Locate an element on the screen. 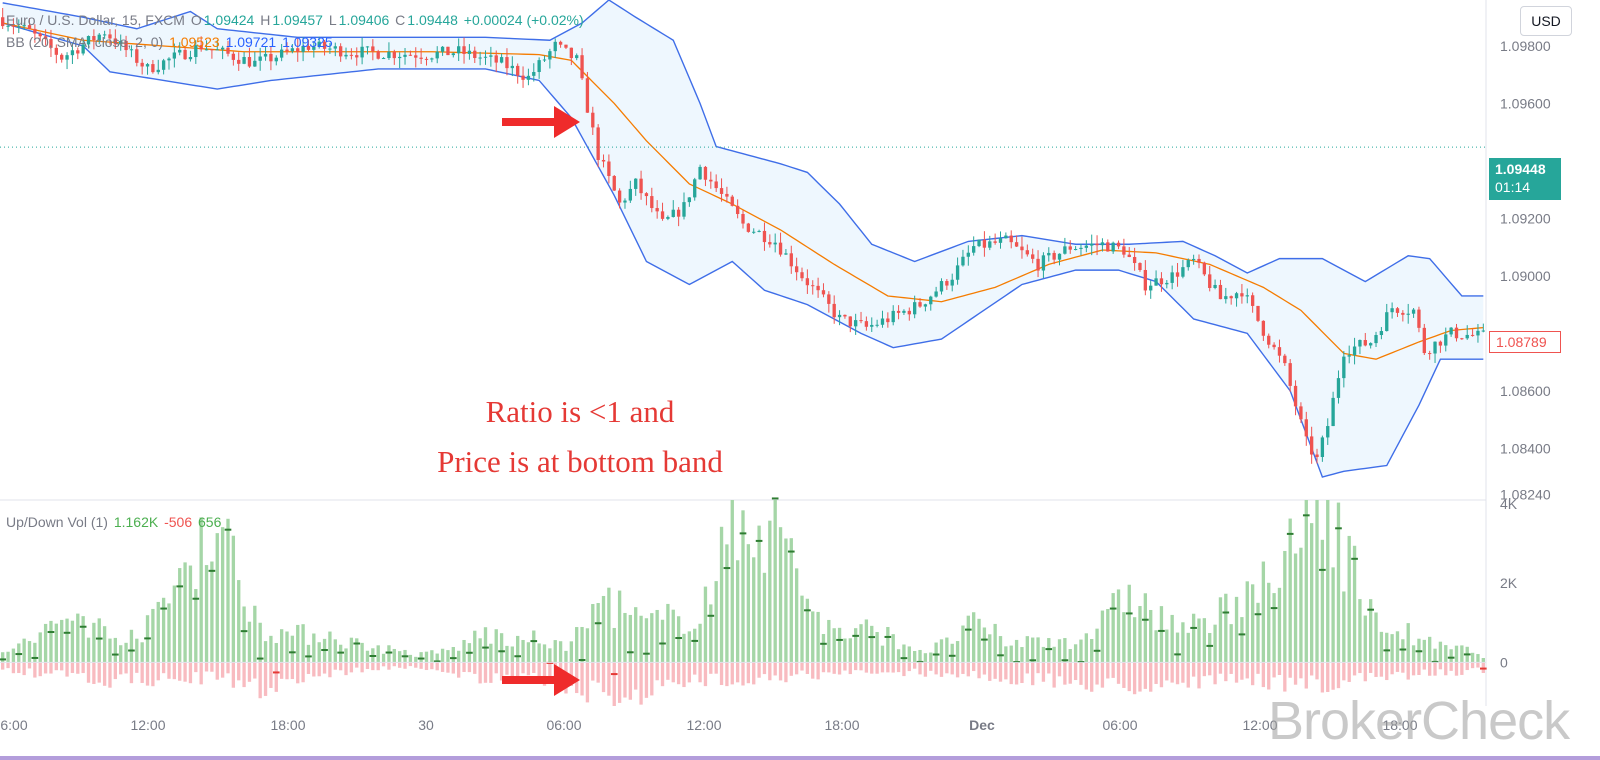 The height and width of the screenshot is (760, 1600). volume-indicator-label: Up/Down Vol (1) is located at coordinates (57, 522).